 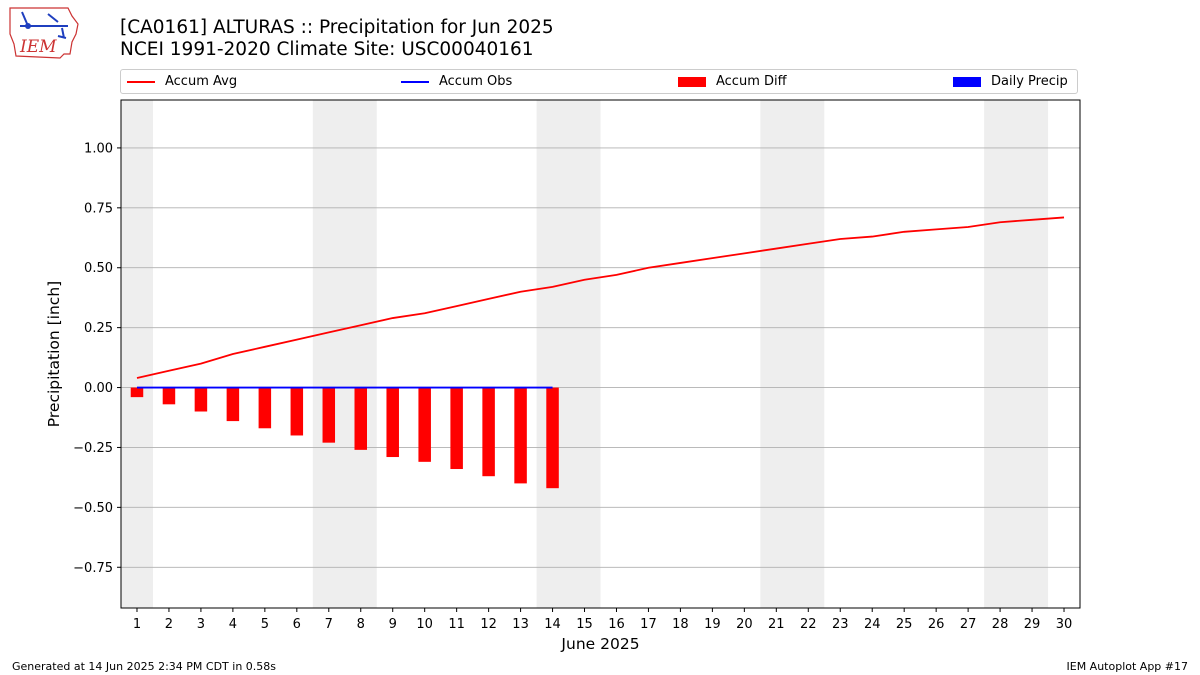 I want to click on legend-item-accum-obs: Accum Obs, so click(x=456, y=81).